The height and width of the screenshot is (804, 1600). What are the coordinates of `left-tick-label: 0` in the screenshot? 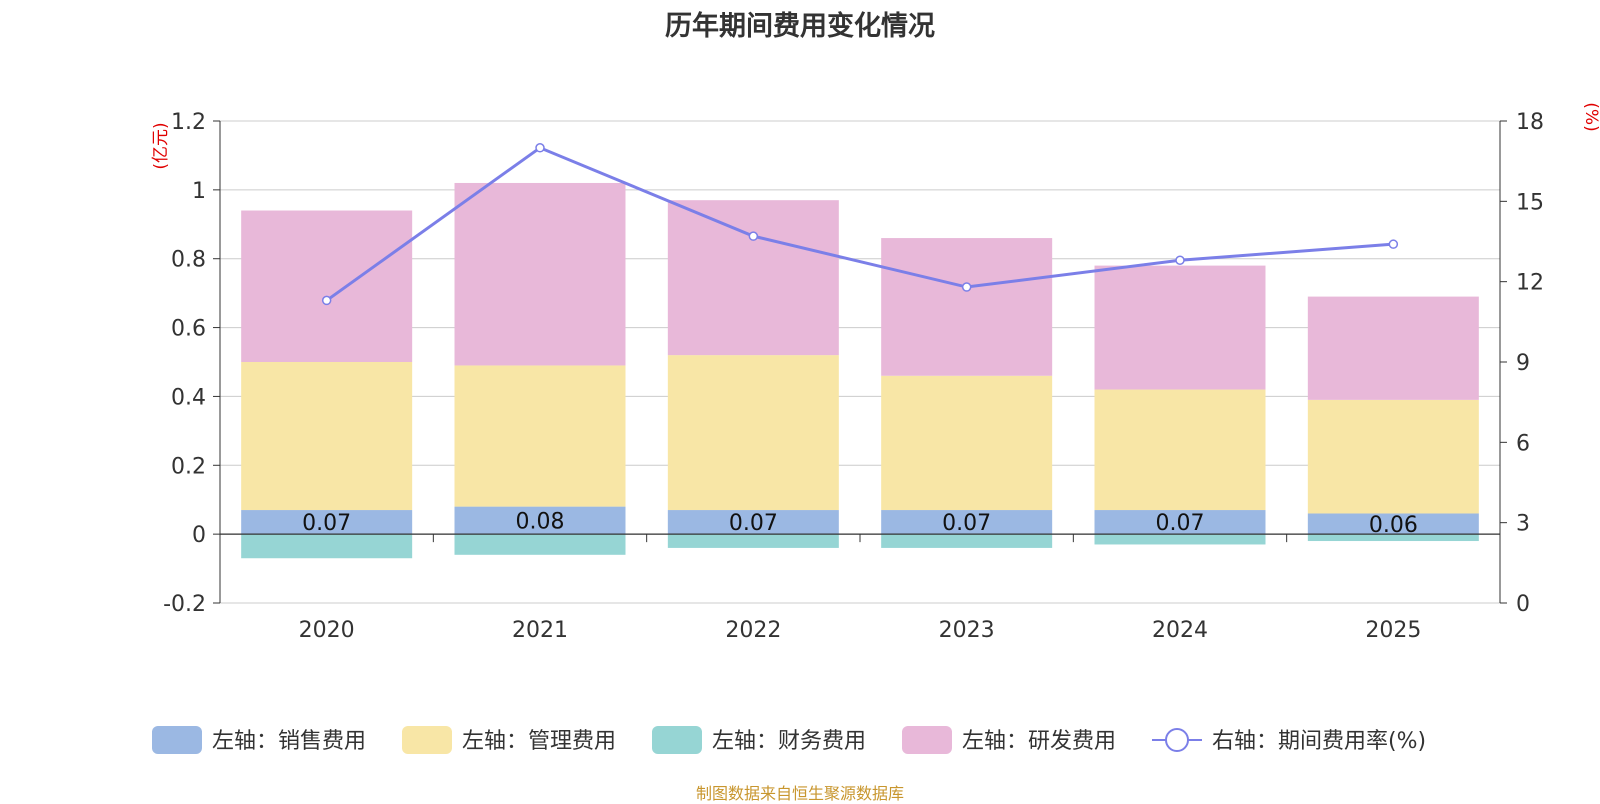 It's located at (199, 535).